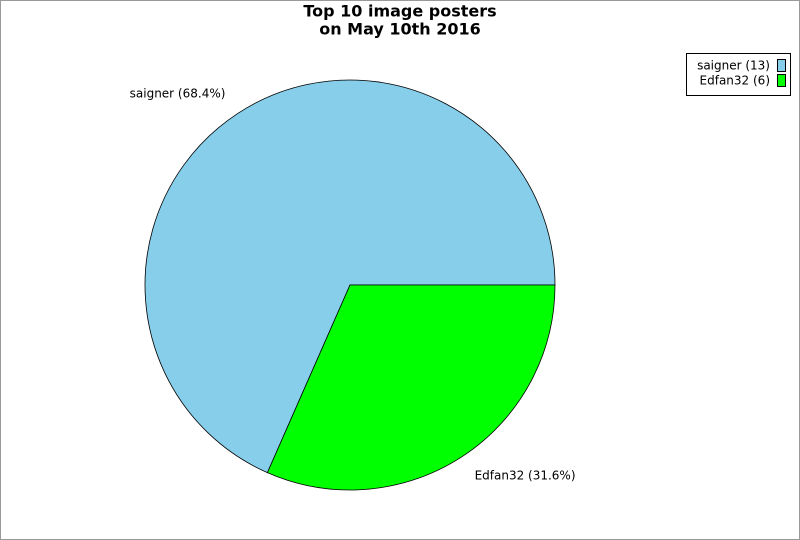 This screenshot has height=540, width=800. I want to click on legend-box, so click(738, 74).